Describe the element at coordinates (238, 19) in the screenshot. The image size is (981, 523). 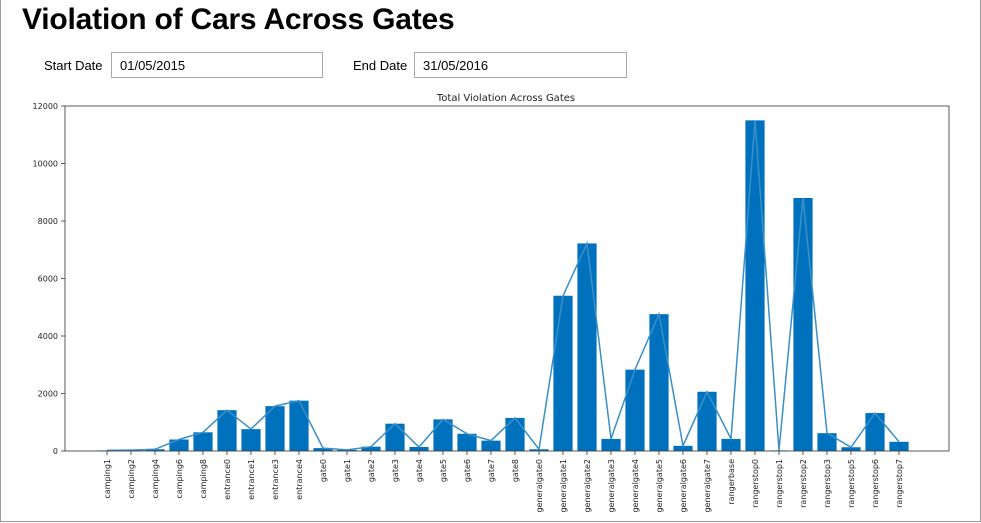
I see `page-title: Violation of Cars Across Gates` at that location.